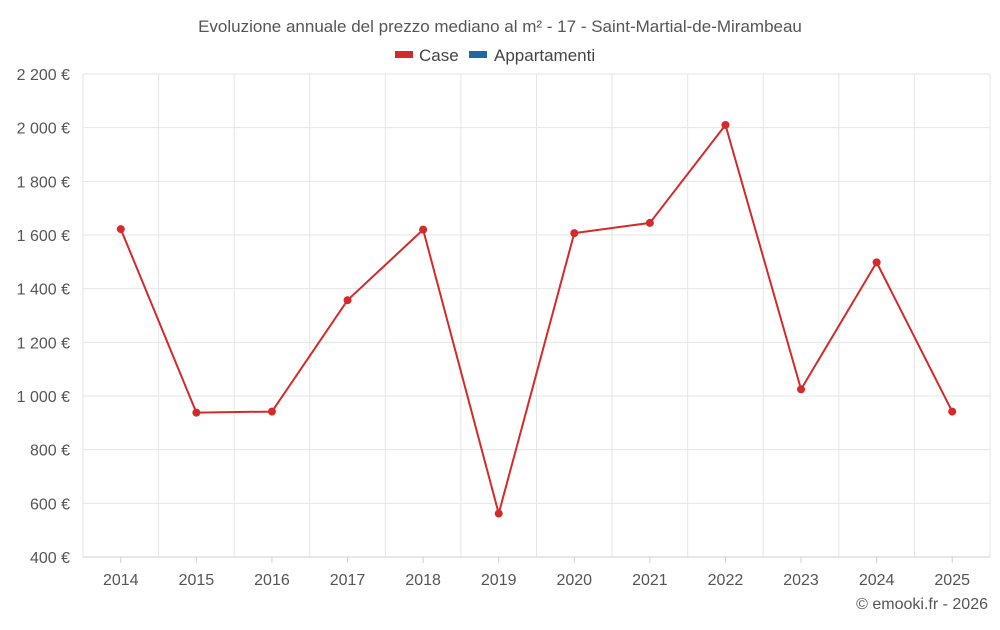  I want to click on y-tick-label: 1 200 €, so click(43, 343).